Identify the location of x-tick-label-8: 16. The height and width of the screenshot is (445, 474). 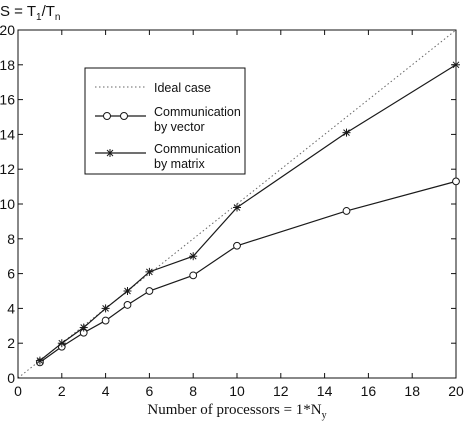
(369, 391).